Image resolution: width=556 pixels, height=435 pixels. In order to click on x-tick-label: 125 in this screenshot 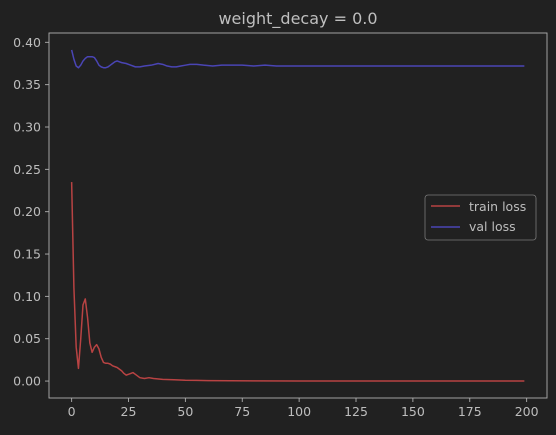, I will do `click(356, 411)`.